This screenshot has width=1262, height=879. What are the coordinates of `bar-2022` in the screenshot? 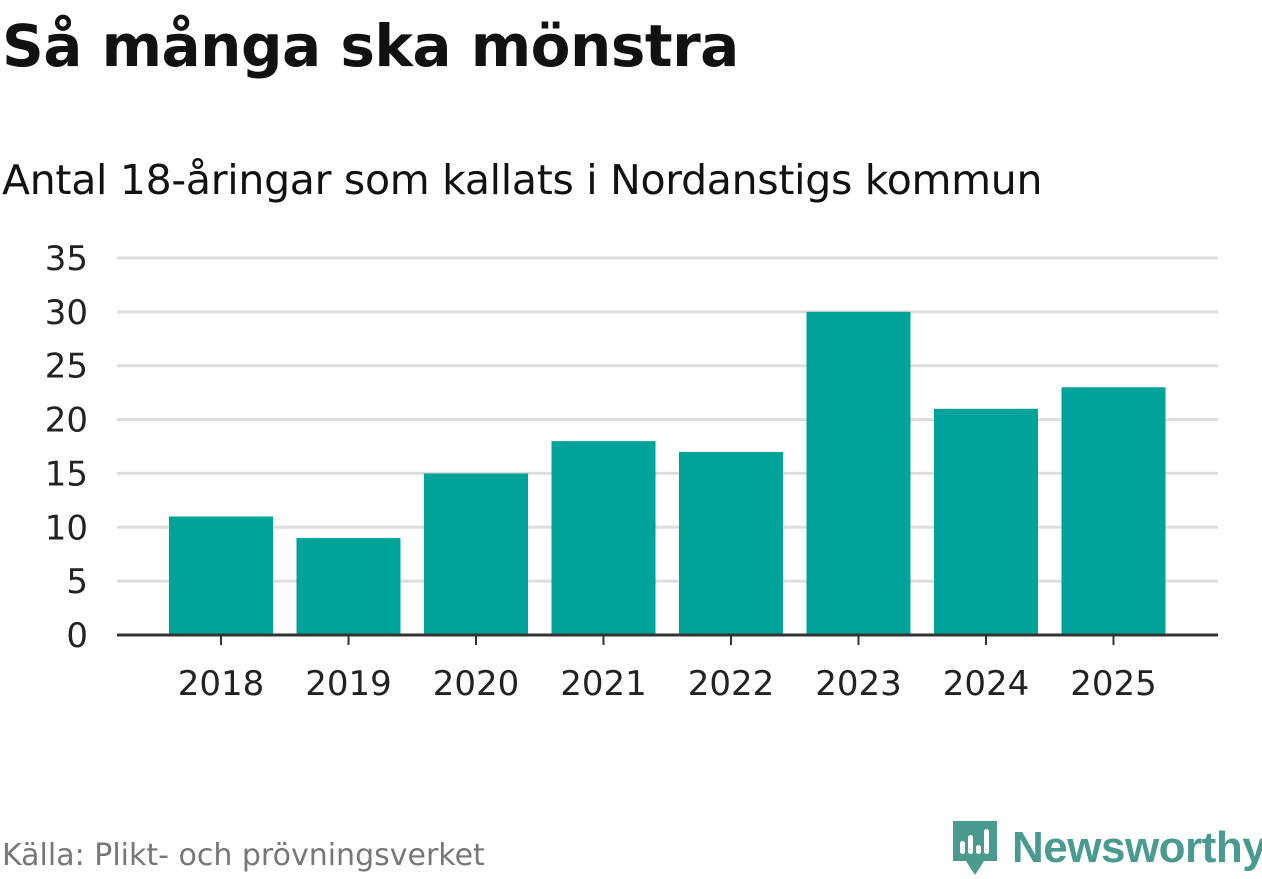 It's located at (731, 543).